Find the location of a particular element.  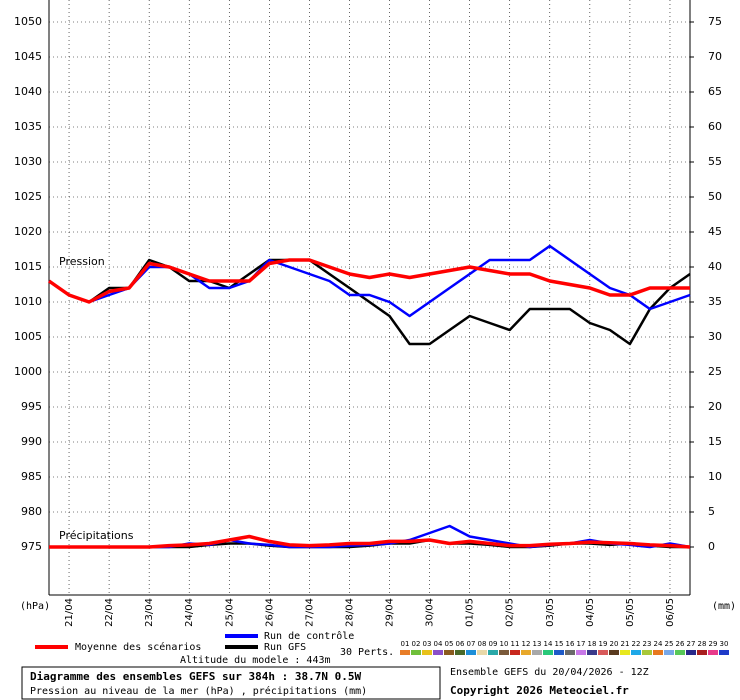

perturbation-label: 02 is located at coordinates (416, 644).